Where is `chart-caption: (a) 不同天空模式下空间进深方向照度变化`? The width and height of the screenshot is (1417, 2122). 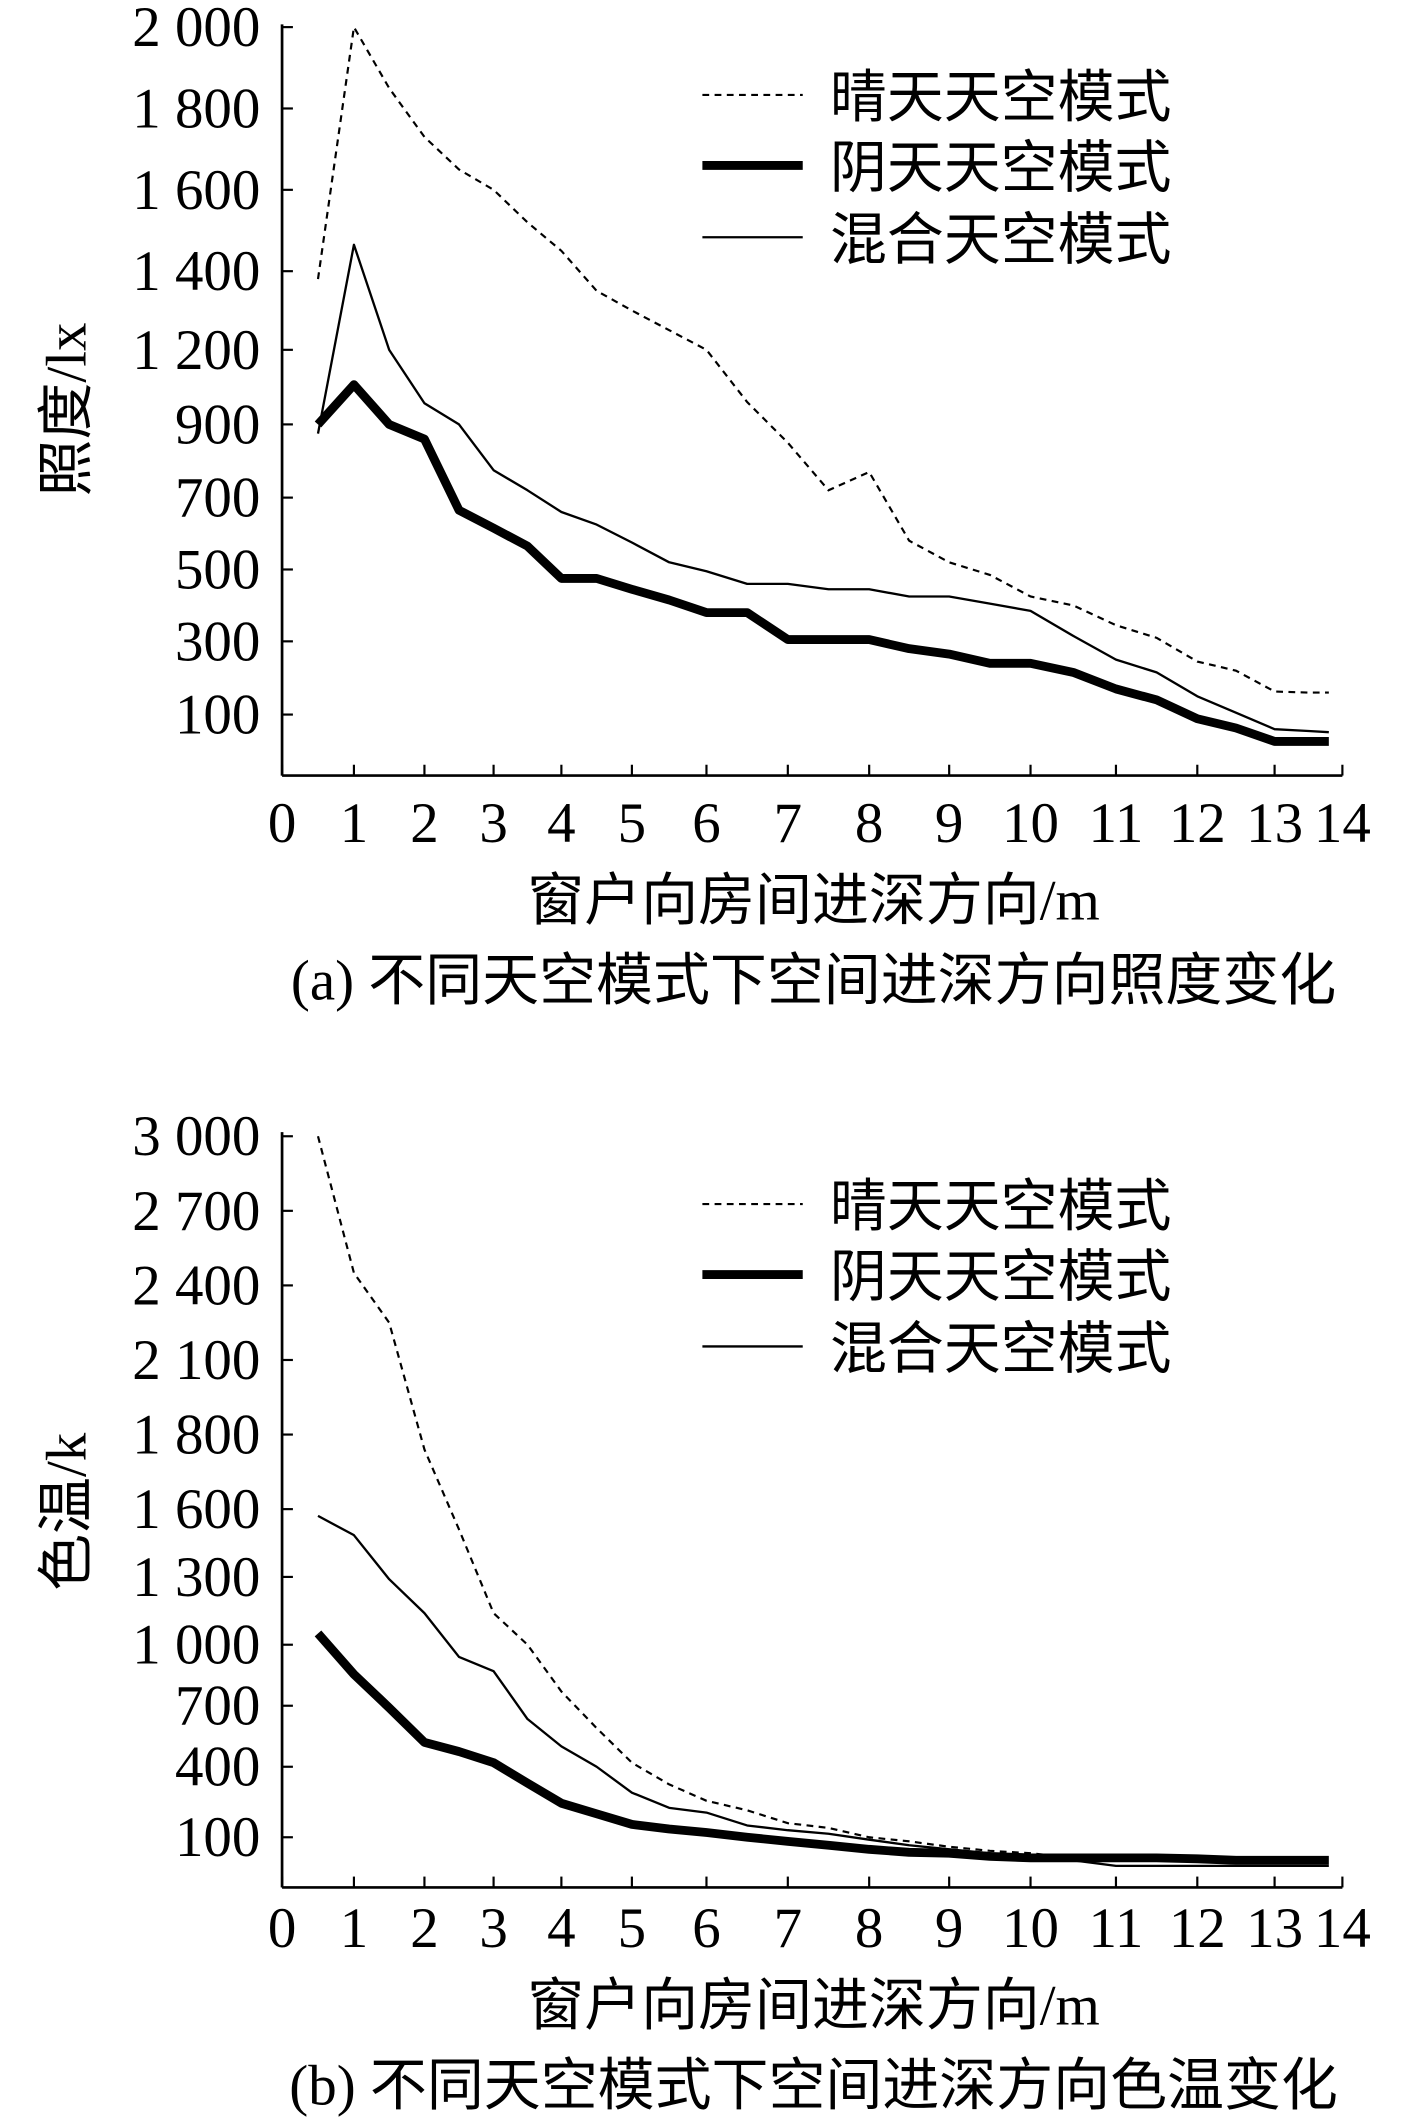
chart-caption: (a) 不同天空模式下空间进深方向照度变化 is located at coordinates (813, 980).